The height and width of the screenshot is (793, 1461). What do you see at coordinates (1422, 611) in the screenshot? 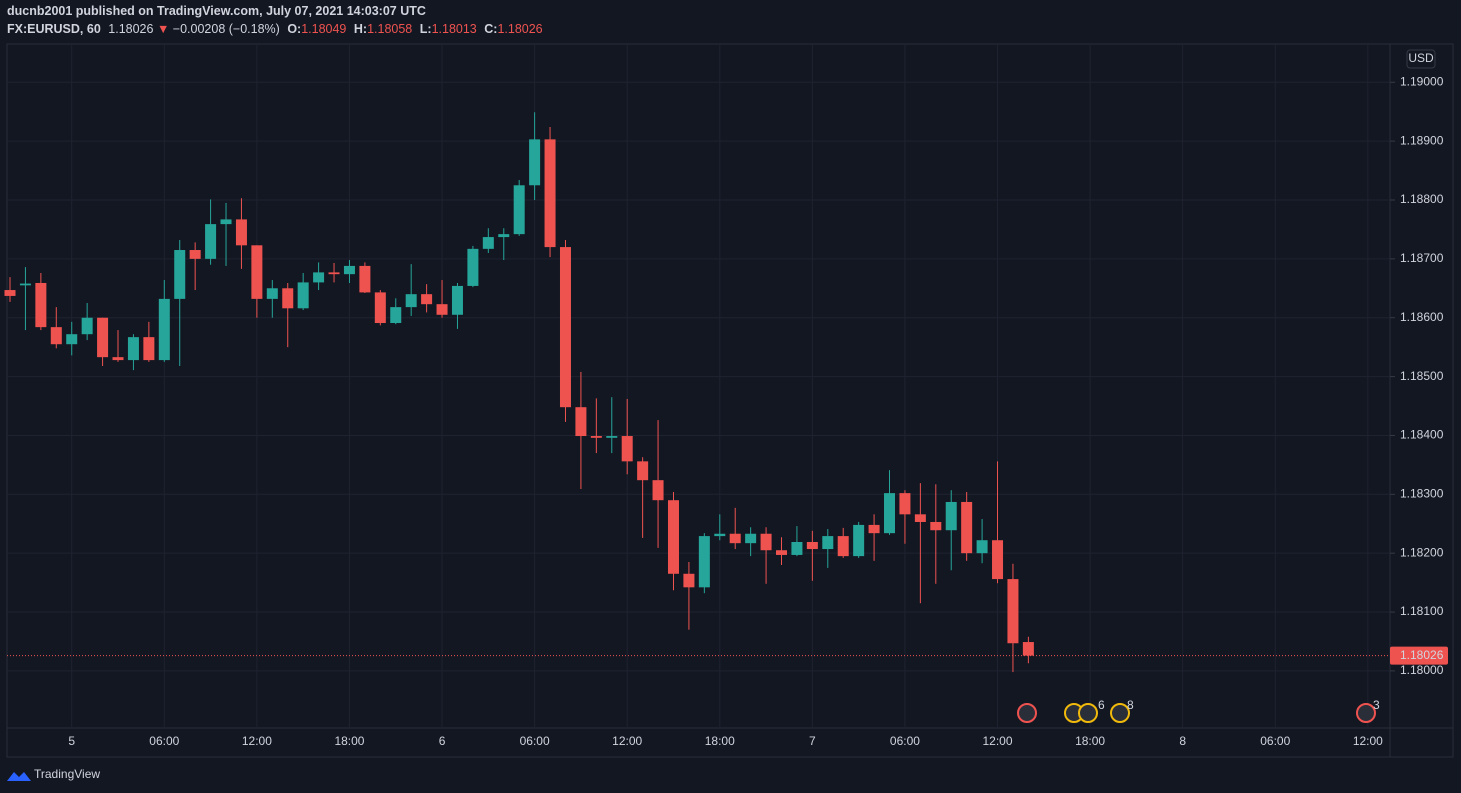
I see `y-tick-label: 1.18100` at bounding box center [1422, 611].